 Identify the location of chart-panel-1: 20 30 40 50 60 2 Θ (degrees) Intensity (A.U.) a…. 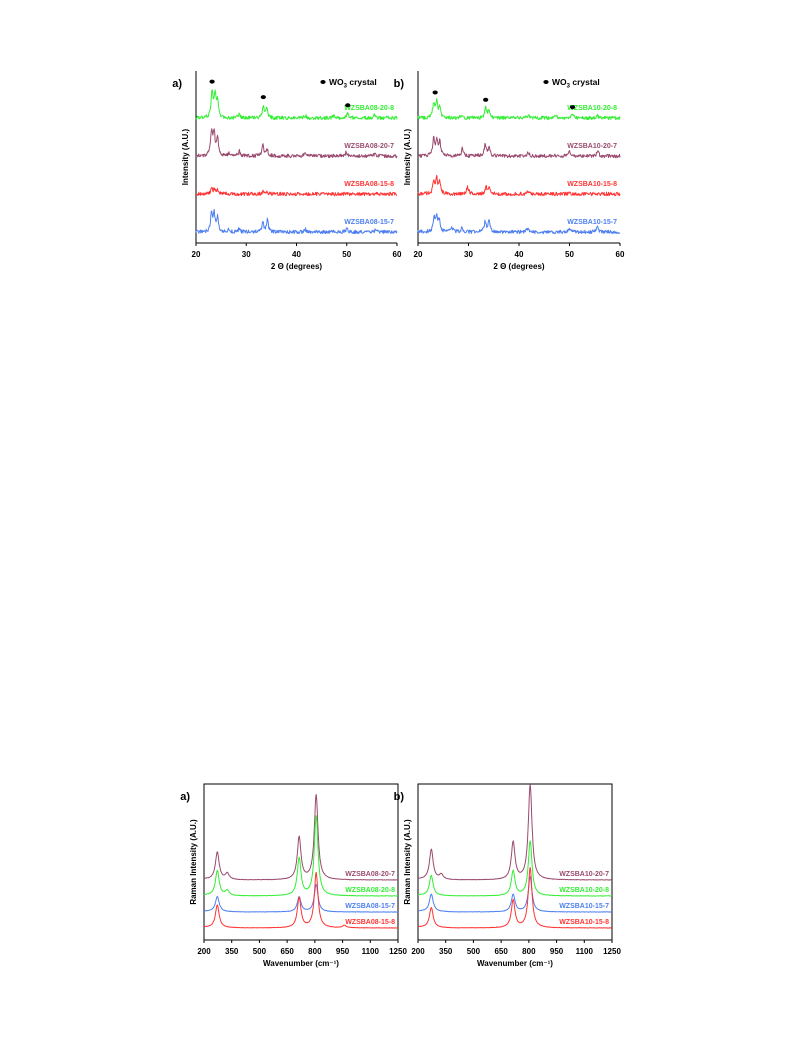
(287, 171).